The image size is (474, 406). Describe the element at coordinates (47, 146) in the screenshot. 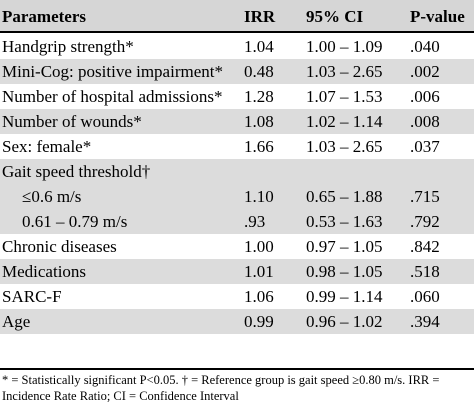

I see `row-parameter: Sex: female*` at that location.